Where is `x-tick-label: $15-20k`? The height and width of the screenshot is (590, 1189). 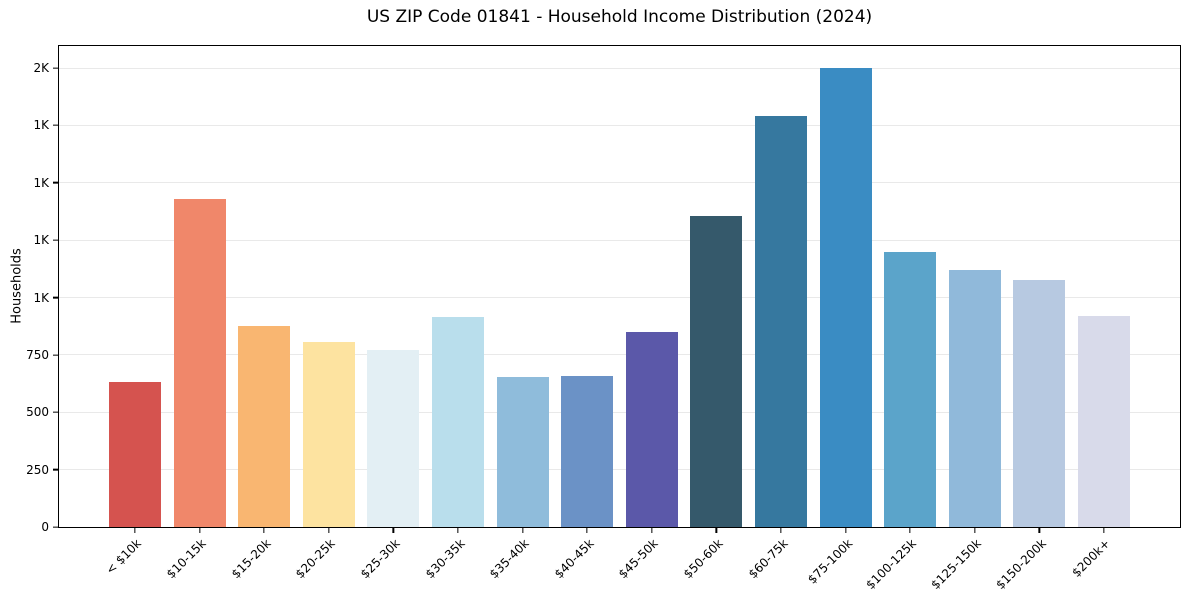 x-tick-label: $15-20k is located at coordinates (251, 559).